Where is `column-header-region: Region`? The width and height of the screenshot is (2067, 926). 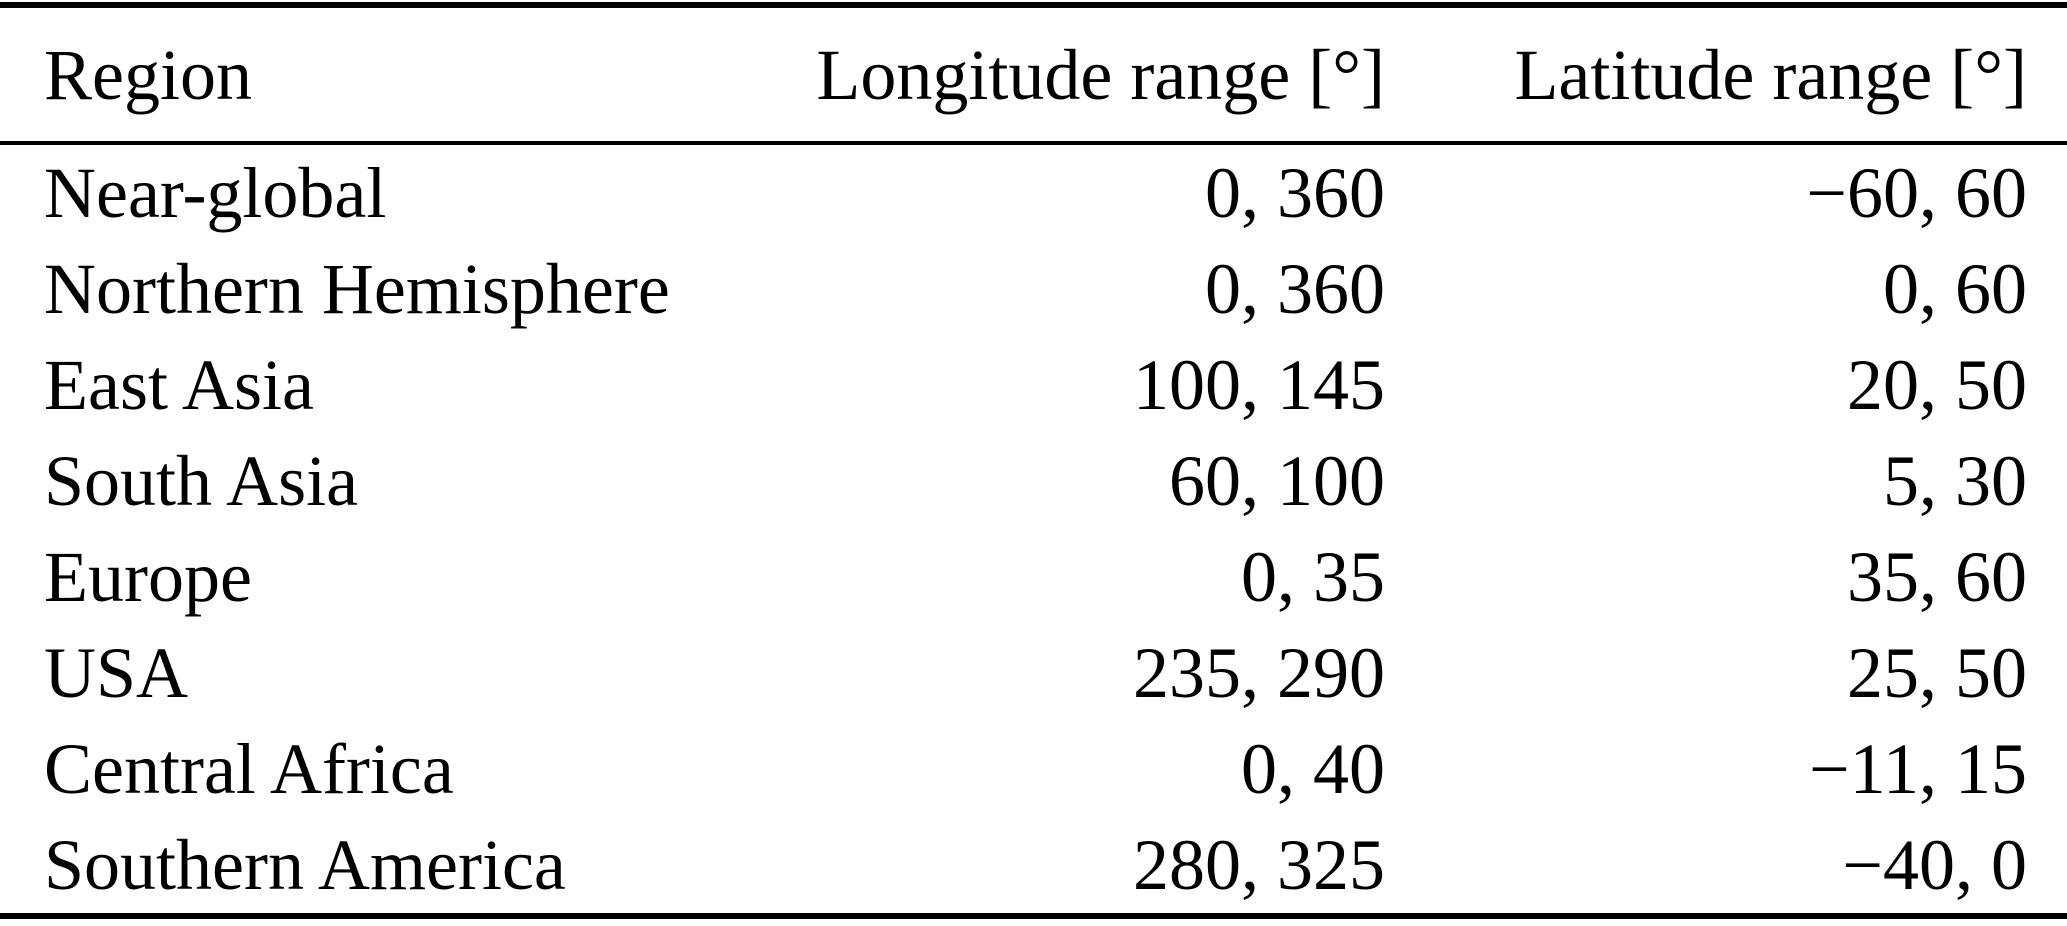
column-header-region: Region is located at coordinates (370, 75).